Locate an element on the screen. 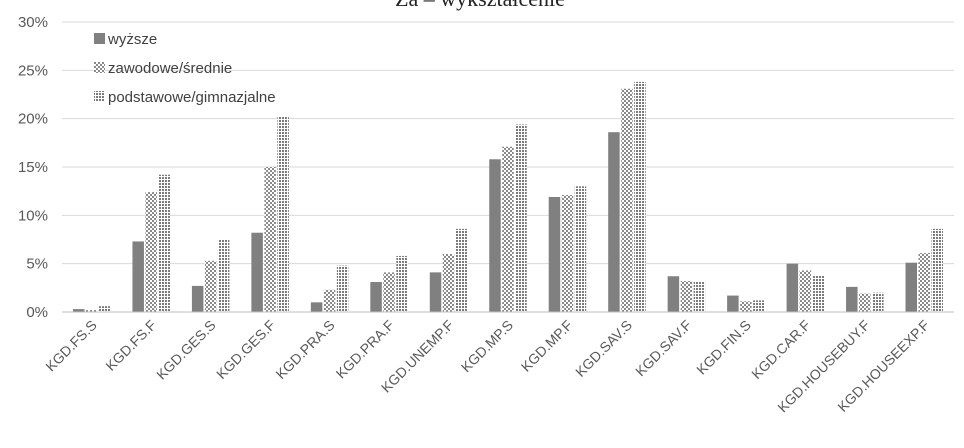 The image size is (964, 448). x-tick-label: KGD.MP.F is located at coordinates (547, 346).